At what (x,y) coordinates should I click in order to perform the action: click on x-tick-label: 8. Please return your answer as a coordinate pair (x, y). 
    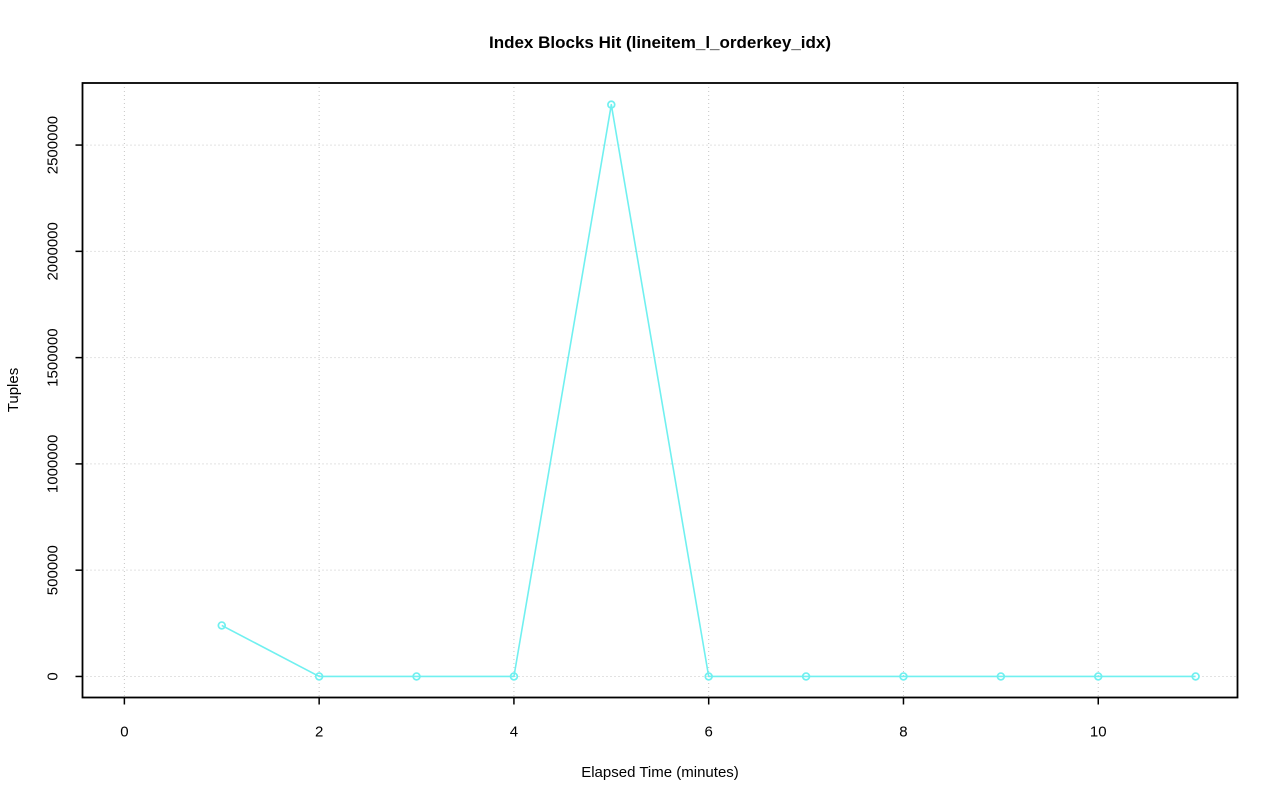
    Looking at the image, I should click on (903, 732).